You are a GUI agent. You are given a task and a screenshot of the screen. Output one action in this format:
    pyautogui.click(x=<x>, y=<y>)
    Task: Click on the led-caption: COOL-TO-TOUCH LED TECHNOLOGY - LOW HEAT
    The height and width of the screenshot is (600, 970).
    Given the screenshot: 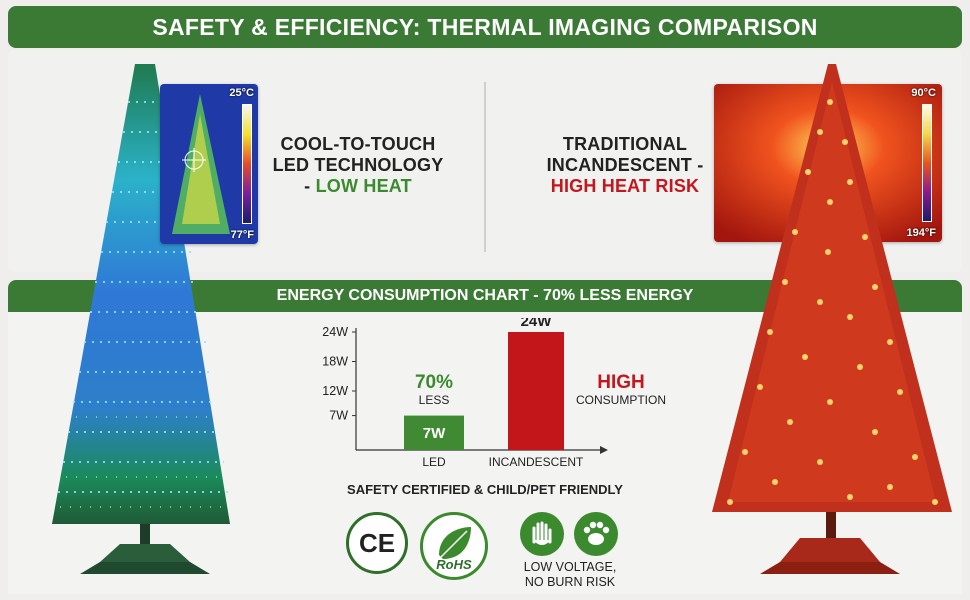 What is the action you would take?
    pyautogui.click(x=358, y=165)
    